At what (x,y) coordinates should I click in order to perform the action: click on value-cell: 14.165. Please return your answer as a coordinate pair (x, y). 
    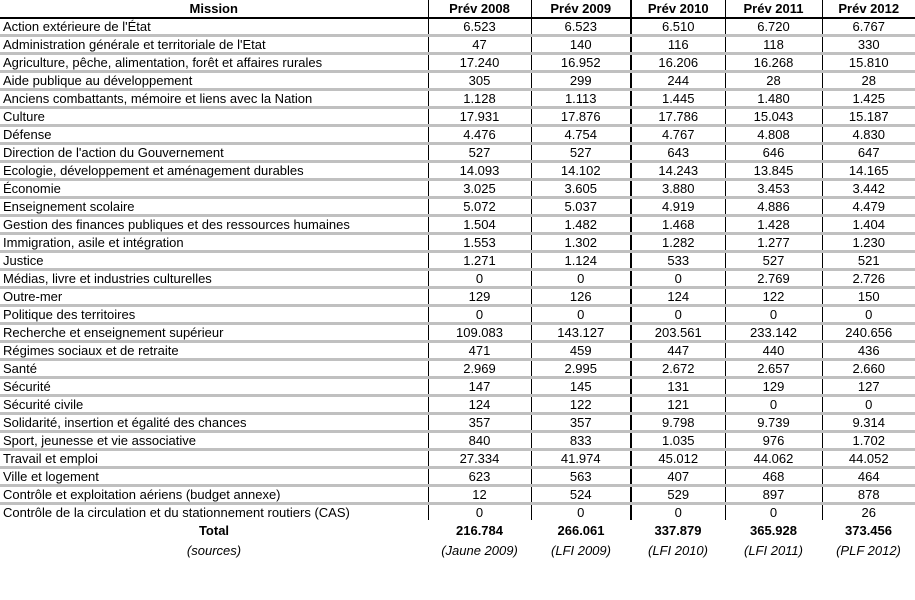
    Looking at the image, I should click on (868, 171).